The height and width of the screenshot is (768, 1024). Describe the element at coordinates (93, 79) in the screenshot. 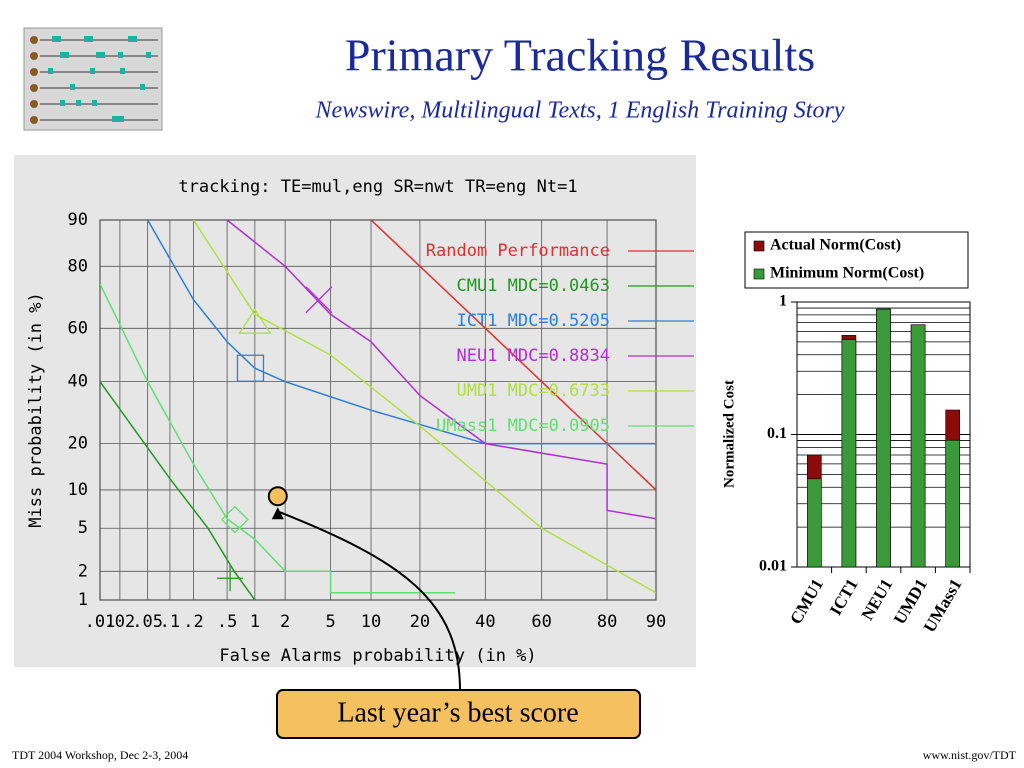

I see `logo-icon` at that location.